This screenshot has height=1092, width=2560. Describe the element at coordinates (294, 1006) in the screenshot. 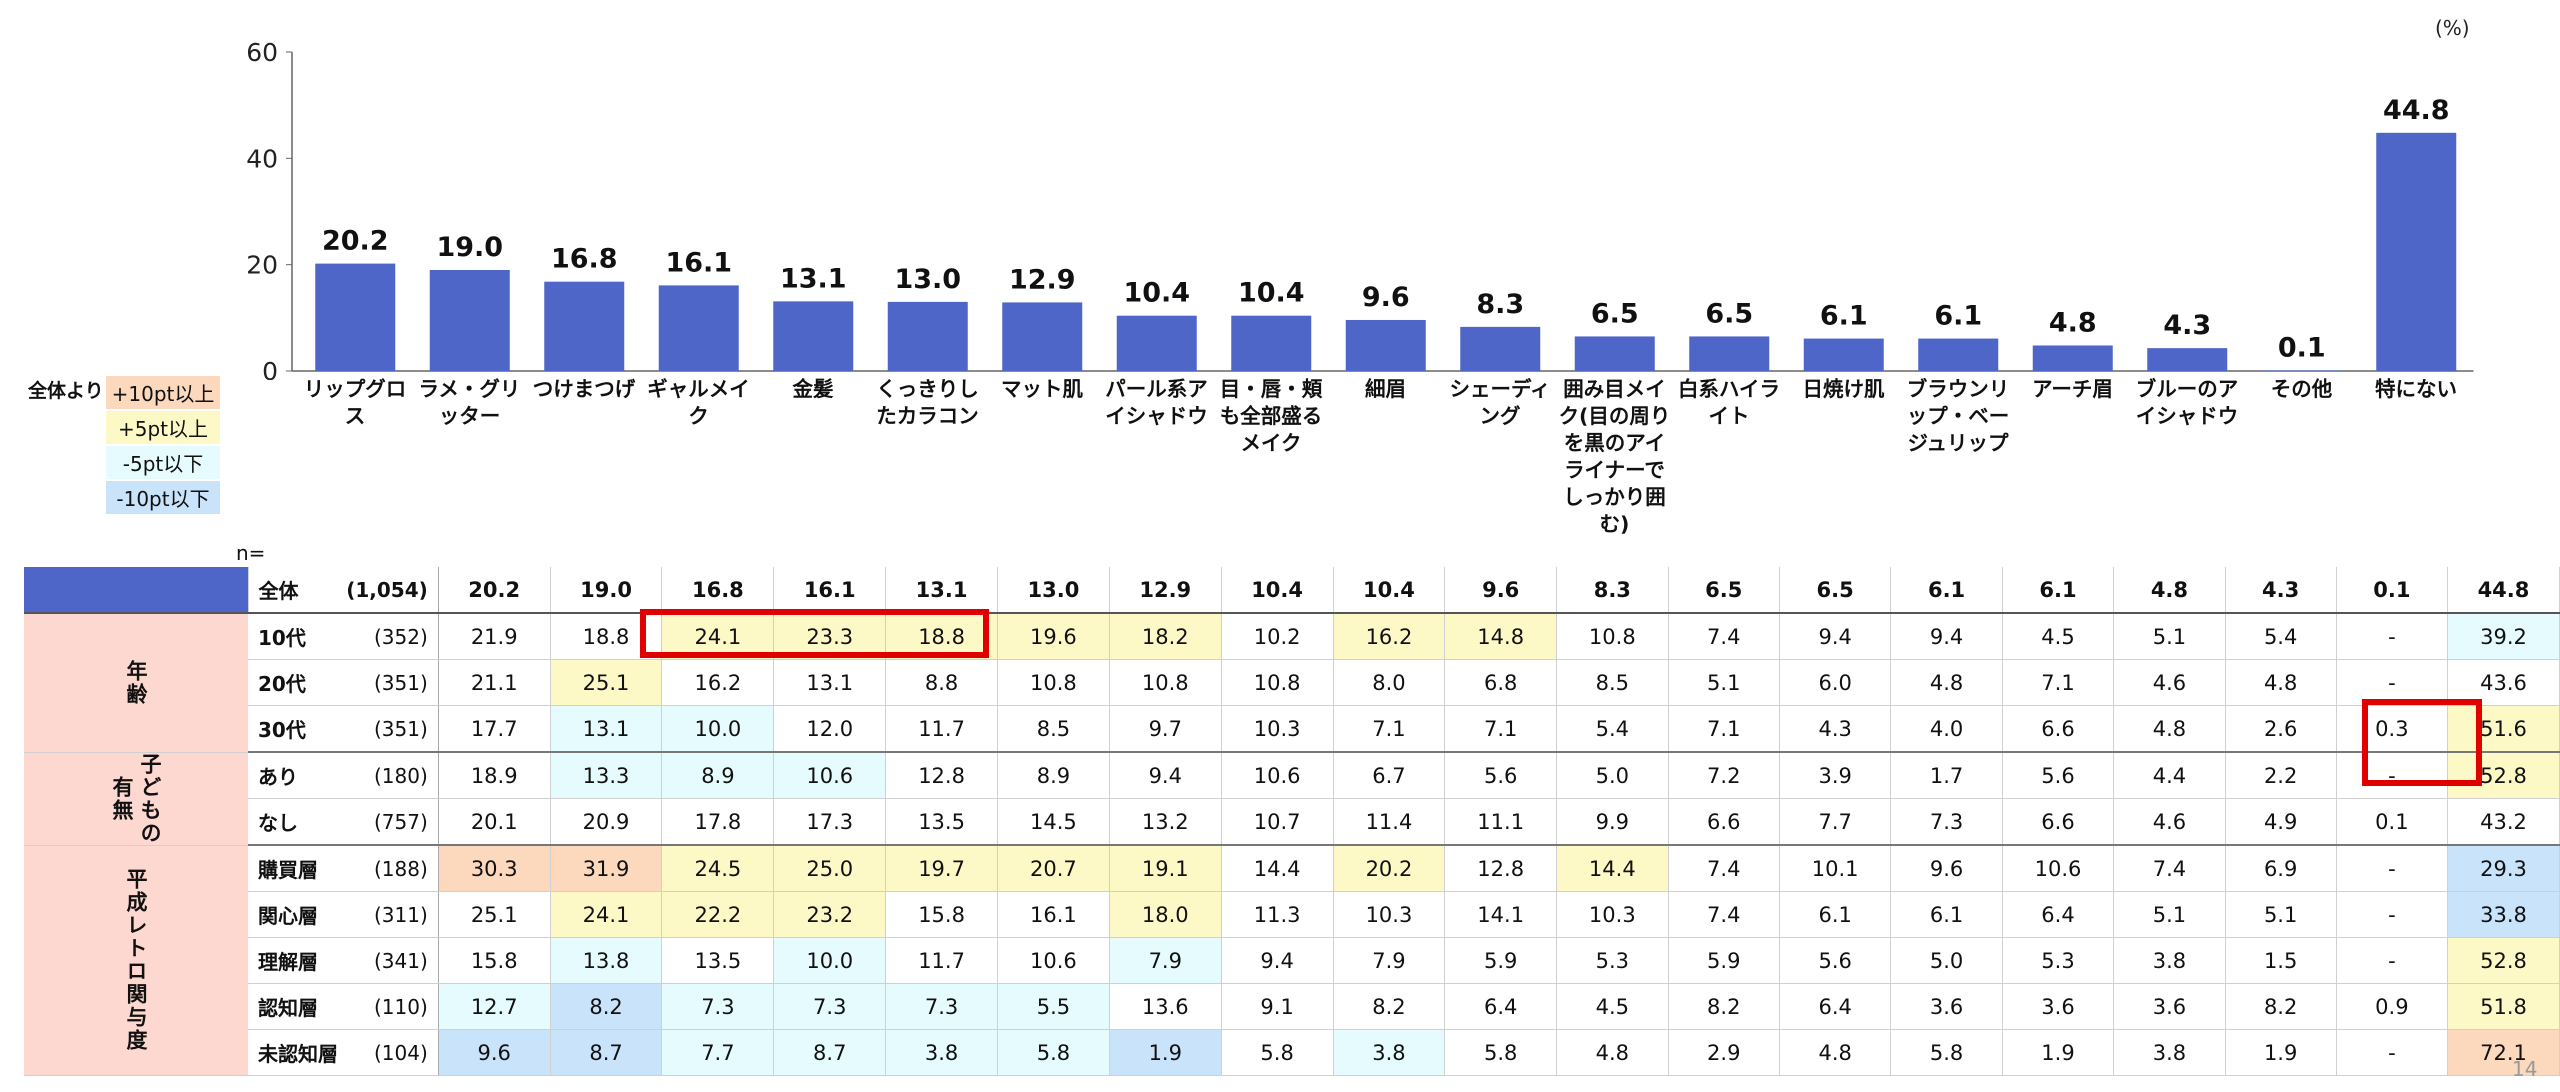

I see `row-label: 認知層` at that location.